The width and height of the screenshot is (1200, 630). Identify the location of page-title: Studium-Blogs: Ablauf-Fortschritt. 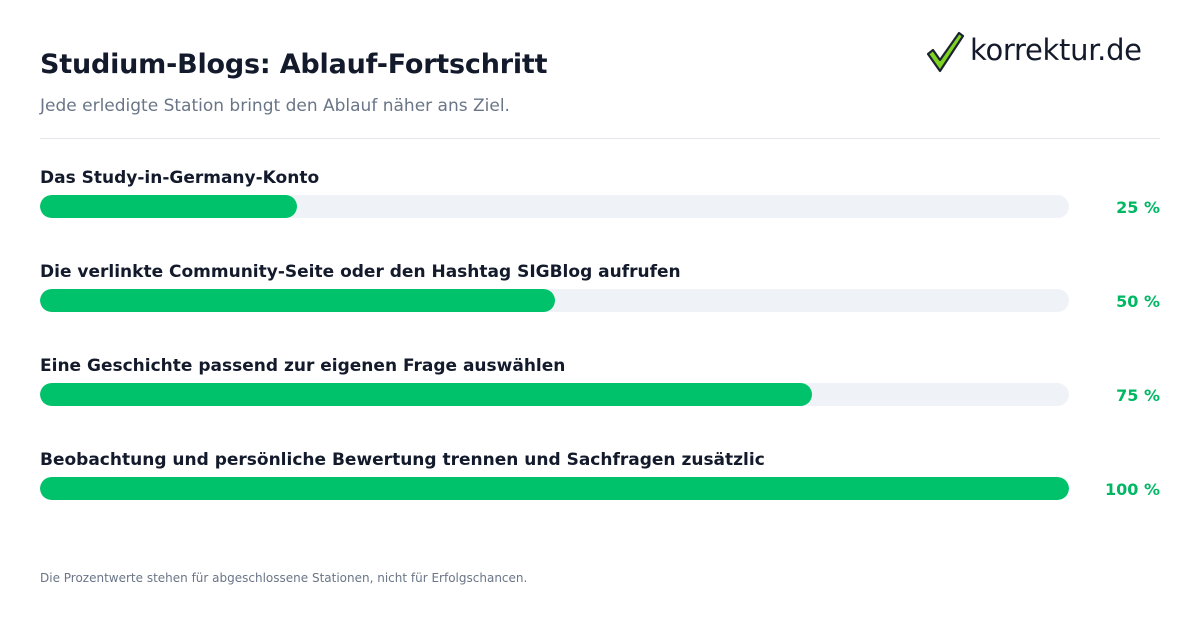
(294, 64).